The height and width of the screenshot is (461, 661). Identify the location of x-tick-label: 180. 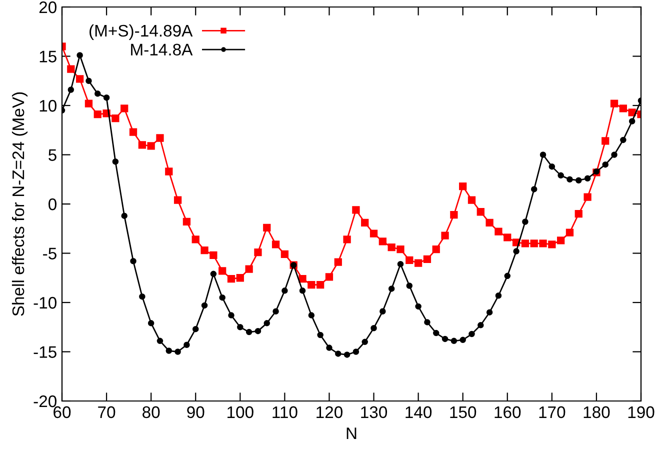
(597, 412).